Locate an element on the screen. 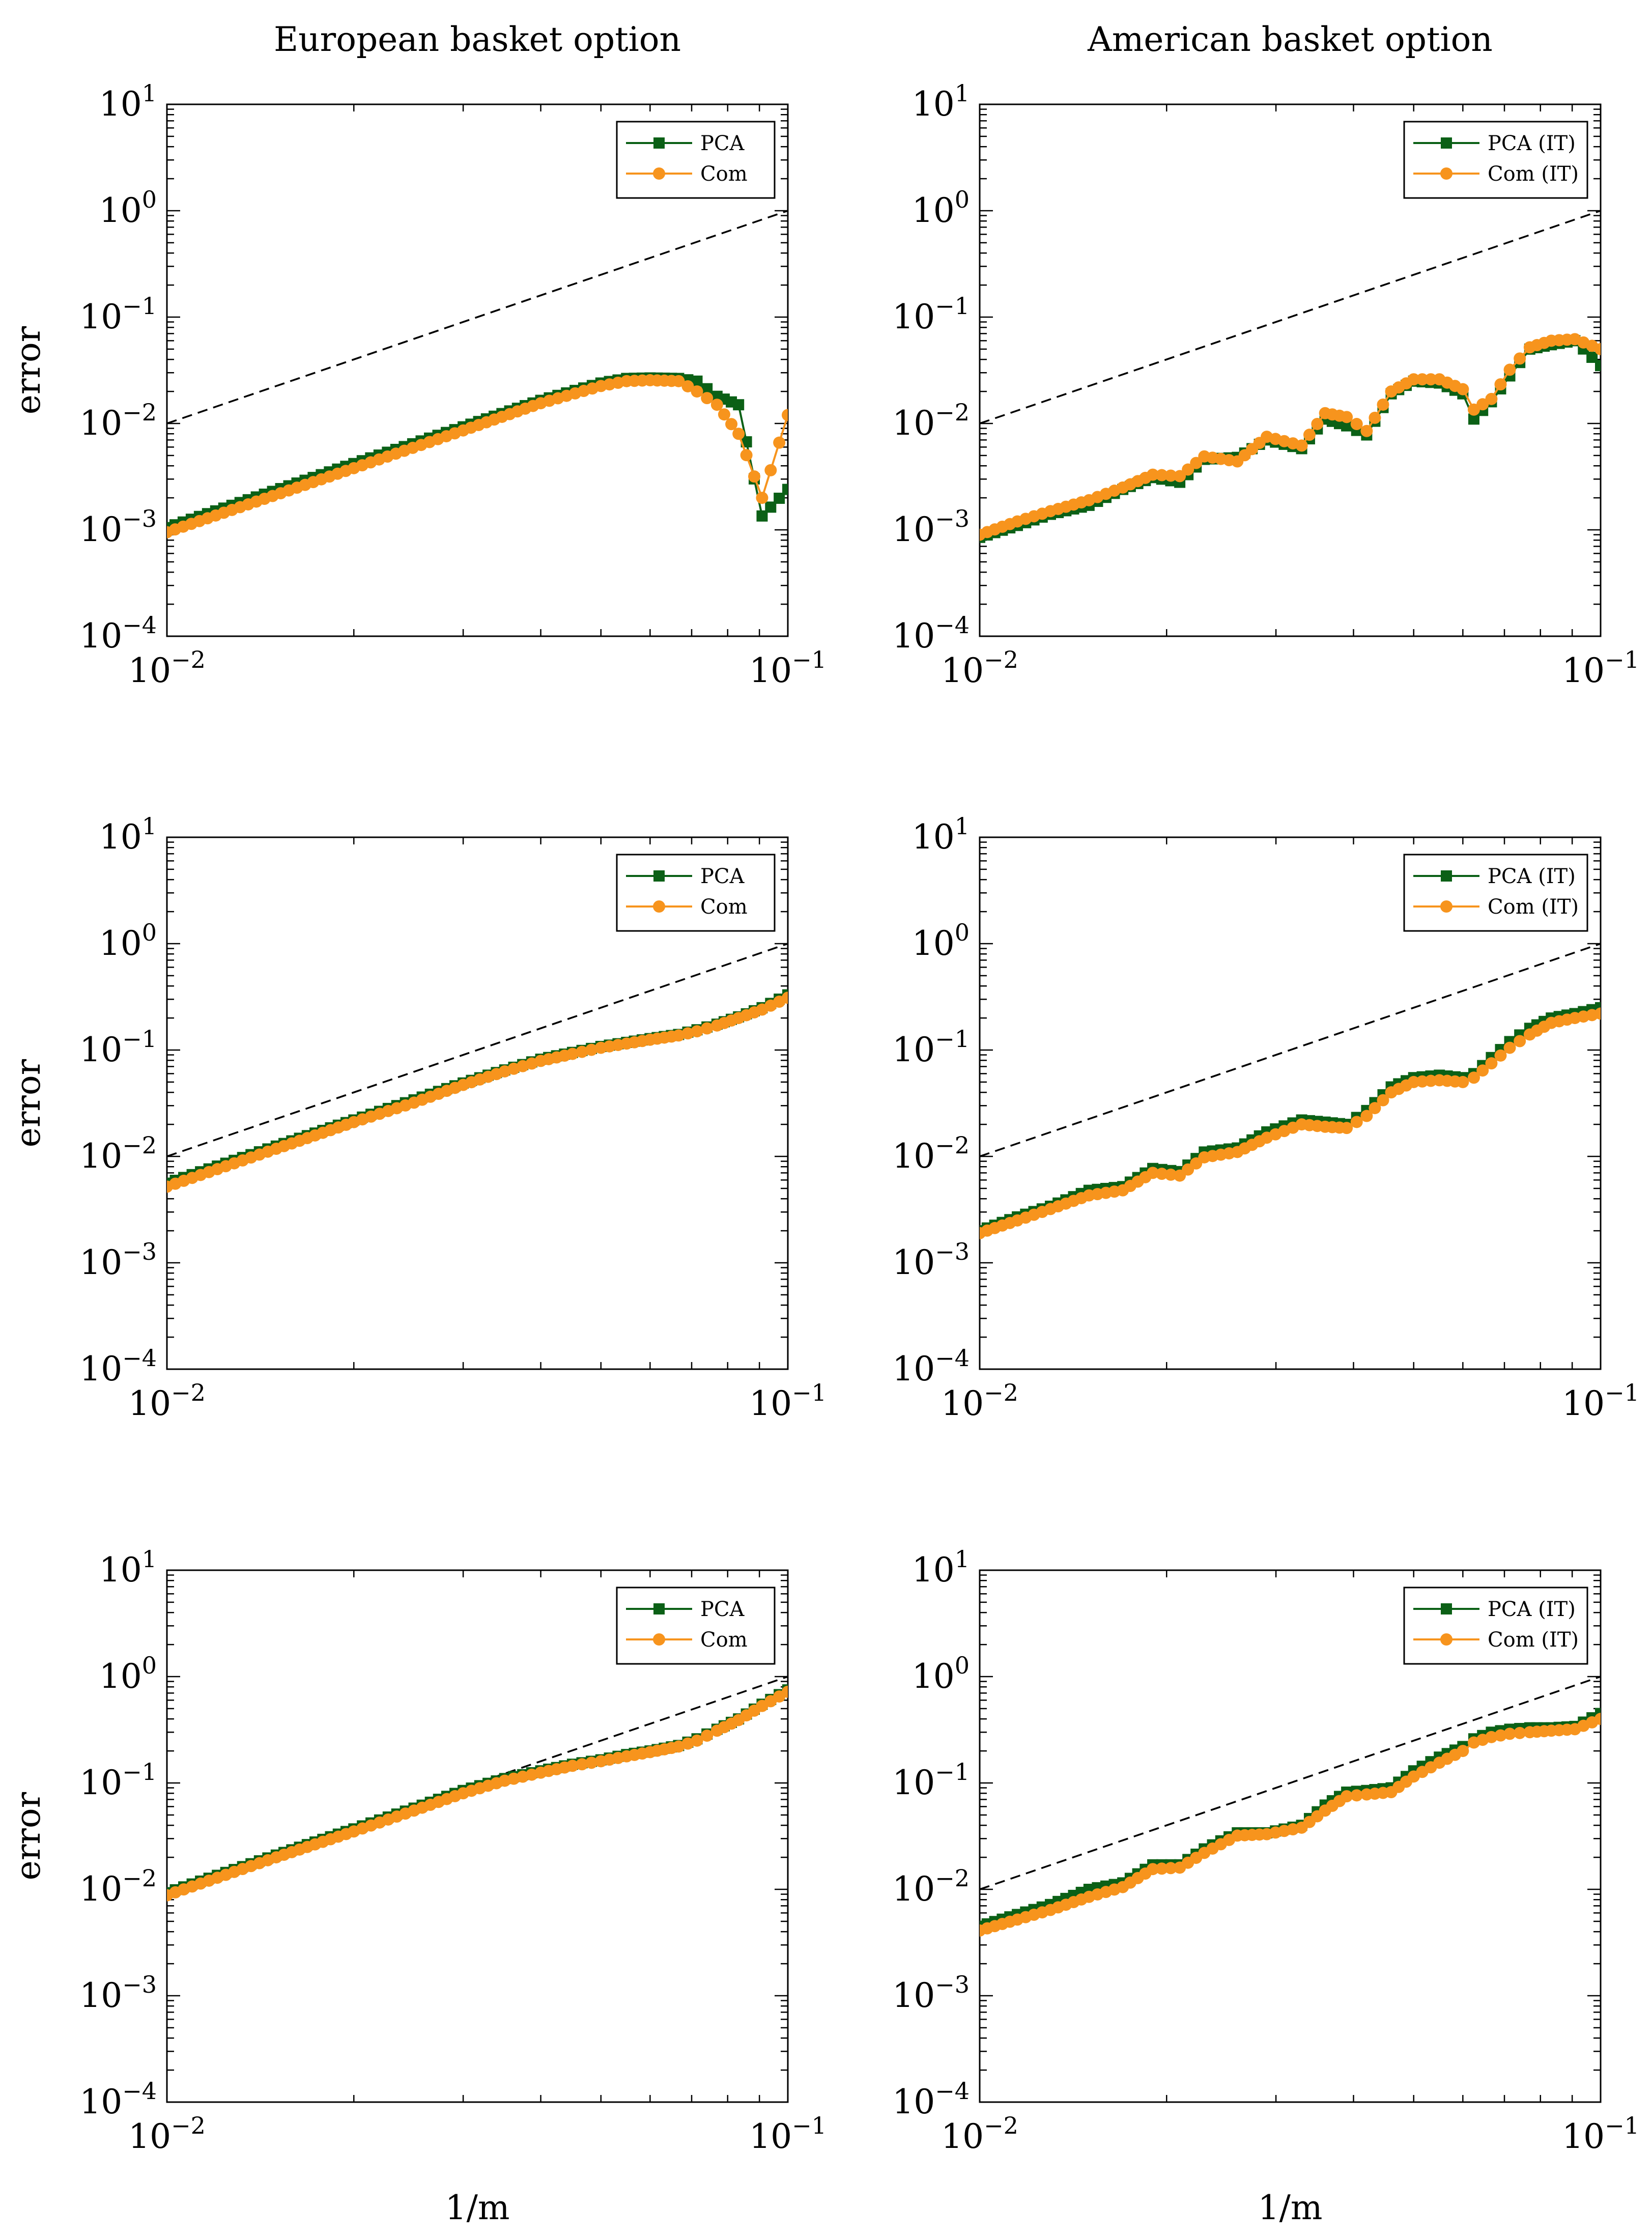  series-line-com is located at coordinates (477, 456).